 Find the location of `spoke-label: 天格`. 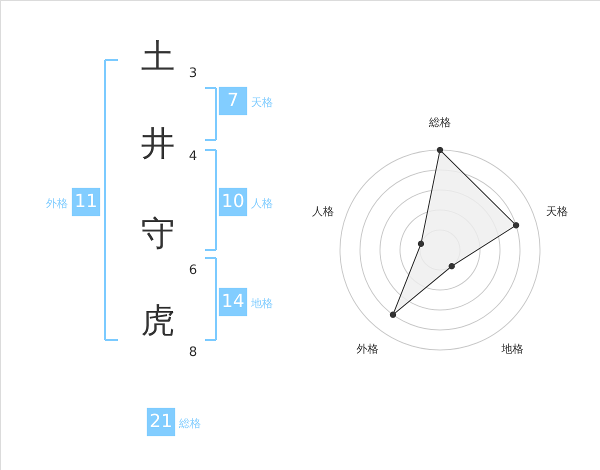

spoke-label: 天格 is located at coordinates (557, 211).